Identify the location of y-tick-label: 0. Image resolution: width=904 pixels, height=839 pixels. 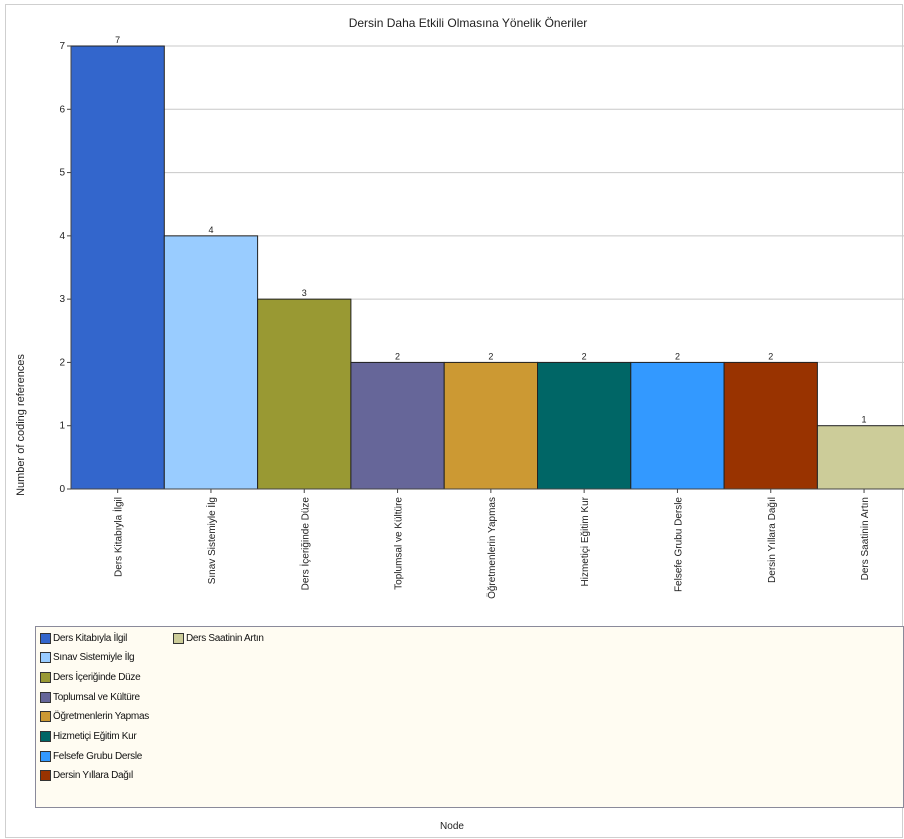
(62, 489).